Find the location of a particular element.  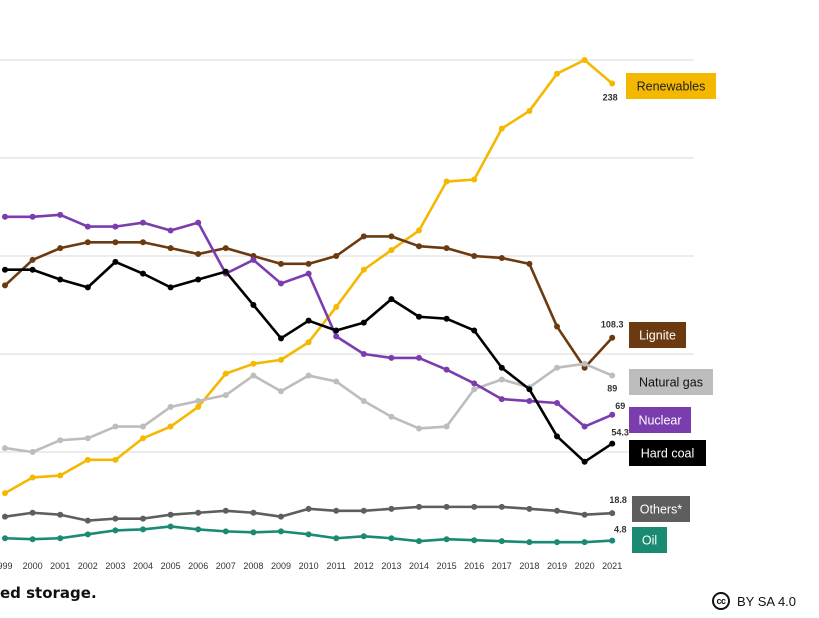

point-natural-gas-2002 is located at coordinates (87, 438).